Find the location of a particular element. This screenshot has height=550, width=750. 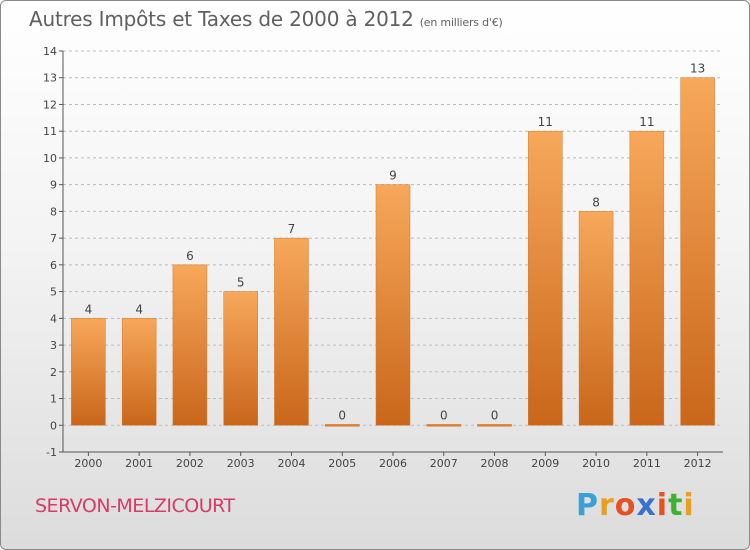

x-tick-label: 2001 is located at coordinates (139, 463).